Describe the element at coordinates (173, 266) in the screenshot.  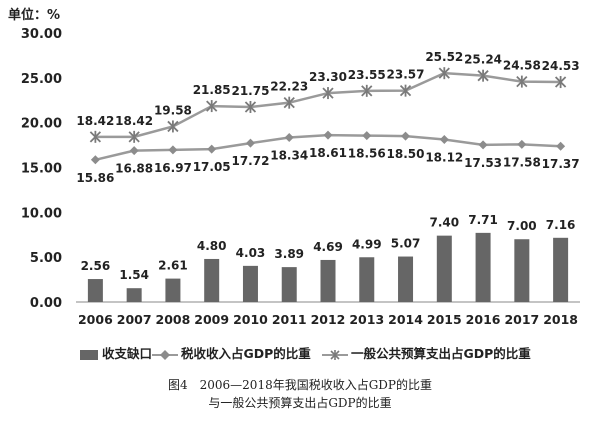
I see `bar-data-label: 2.61` at that location.